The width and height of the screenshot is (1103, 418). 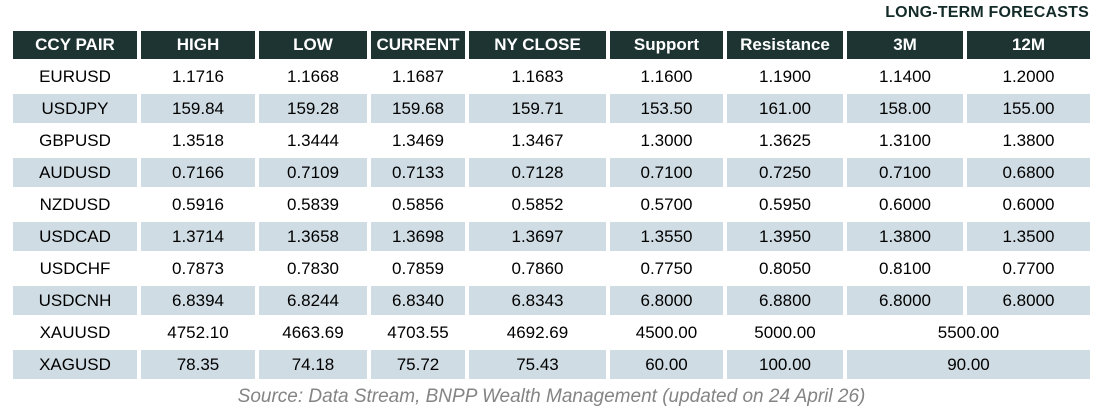 I want to click on cell-high: 1.3714, so click(x=200, y=238).